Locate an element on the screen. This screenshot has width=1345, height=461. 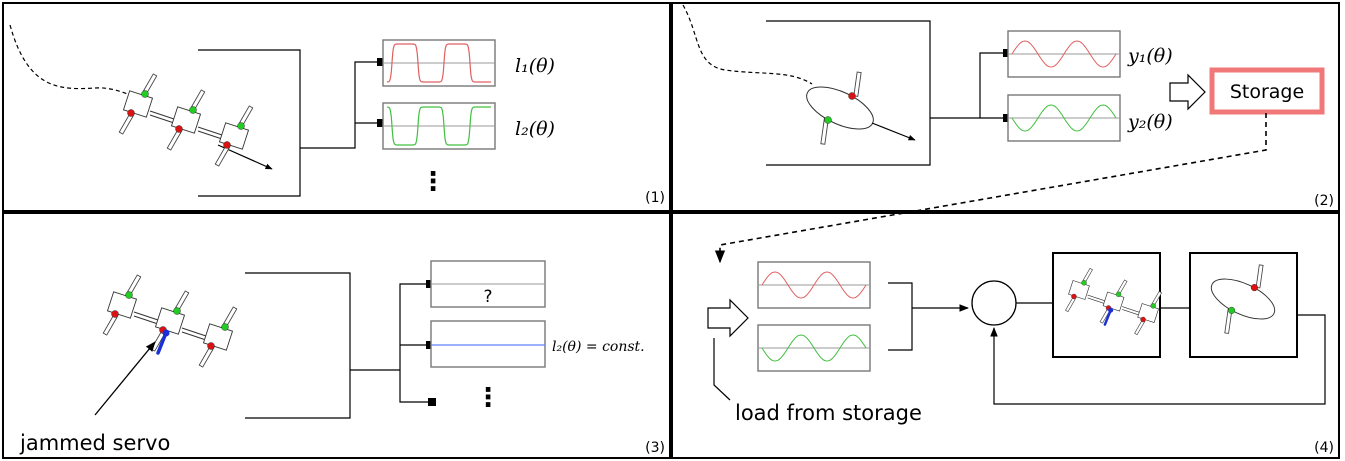
heading-arrow is located at coordinates (893, 131).